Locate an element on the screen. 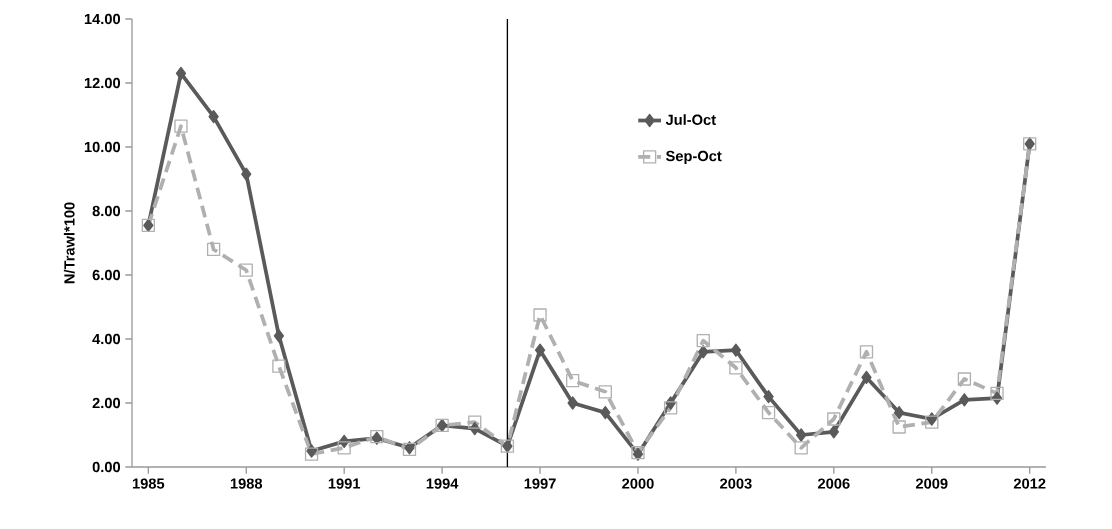  x-tick-label: 2012 is located at coordinates (1029, 483).